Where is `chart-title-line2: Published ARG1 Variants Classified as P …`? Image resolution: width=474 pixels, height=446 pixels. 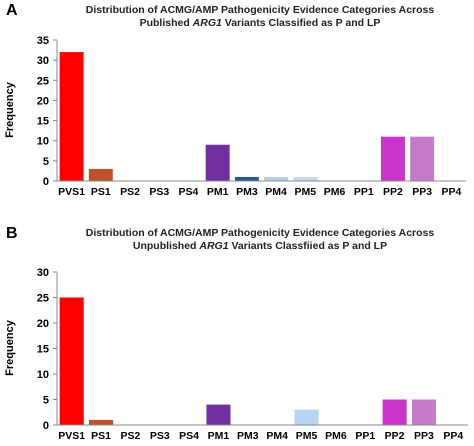
chart-title-line2: Published ARG1 Variants Classified as P … is located at coordinates (260, 23).